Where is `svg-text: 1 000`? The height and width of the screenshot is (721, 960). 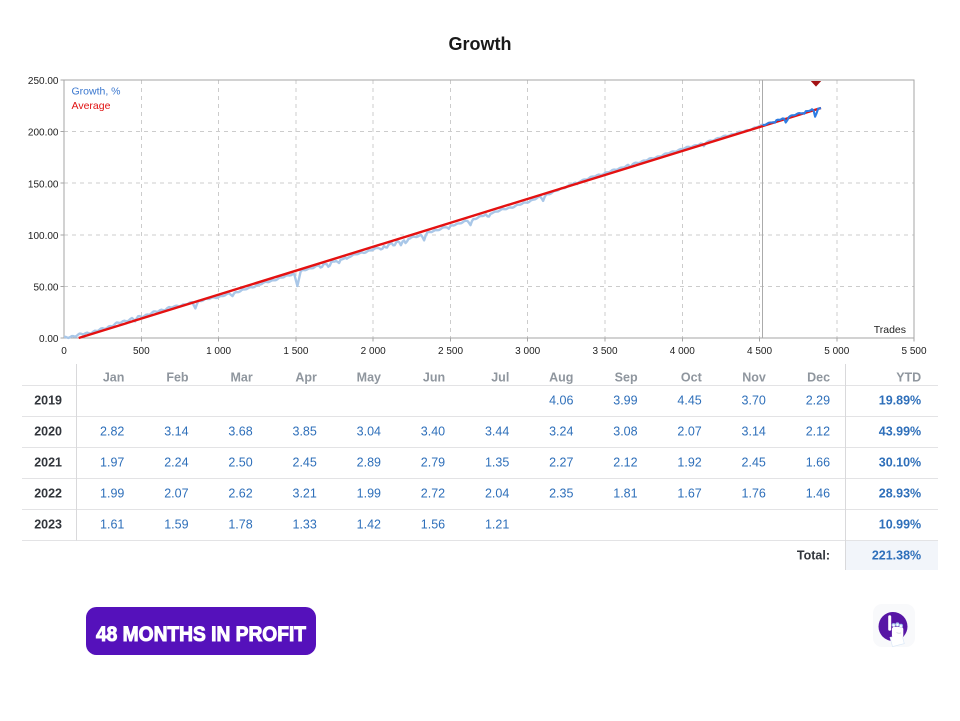 svg-text: 1 000 is located at coordinates (218, 351).